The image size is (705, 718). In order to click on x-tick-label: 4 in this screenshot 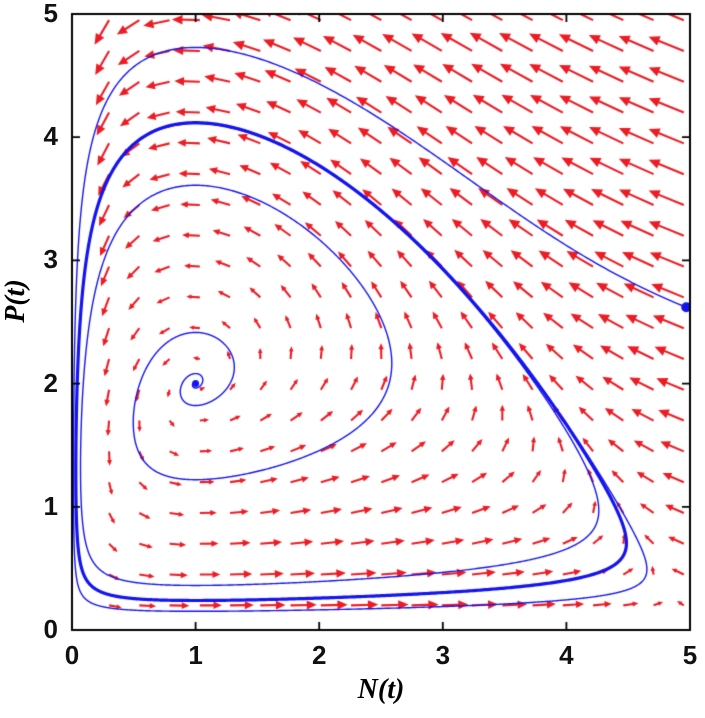, I will do `click(566, 655)`.